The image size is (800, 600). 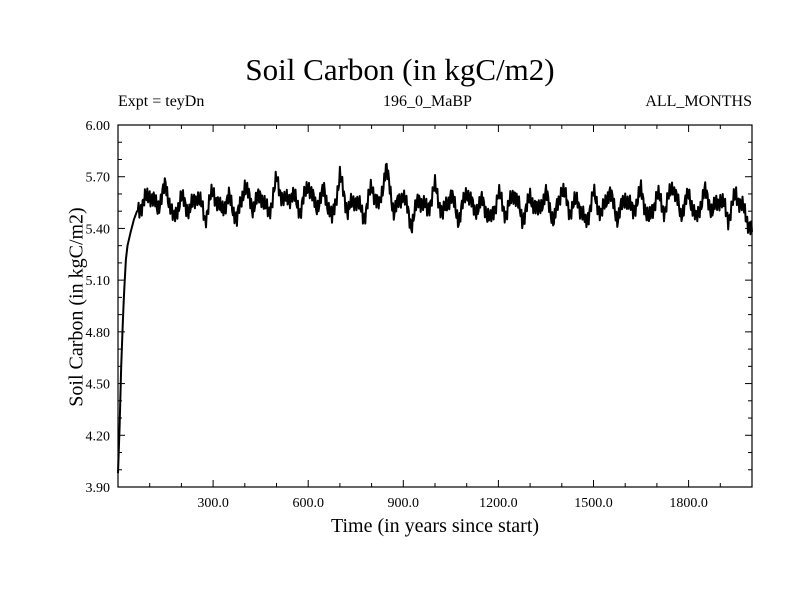 What do you see at coordinates (593, 503) in the screenshot?
I see `x-tick-label: 1500.0` at bounding box center [593, 503].